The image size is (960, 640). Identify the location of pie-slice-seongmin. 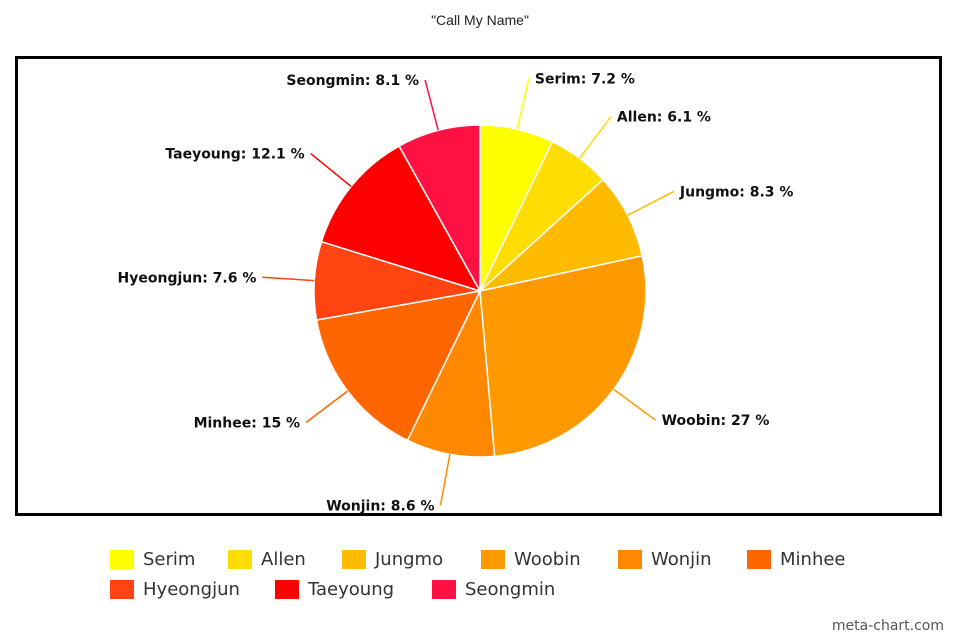
(439, 209).